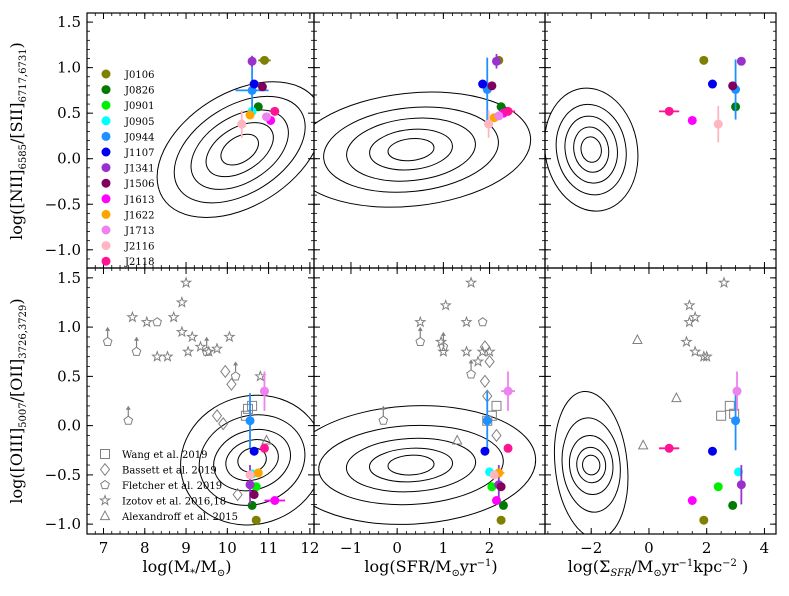 The width and height of the screenshot is (789, 596). What do you see at coordinates (139, 247) in the screenshot?
I see `legend-label-J2116: J2116` at bounding box center [139, 247].